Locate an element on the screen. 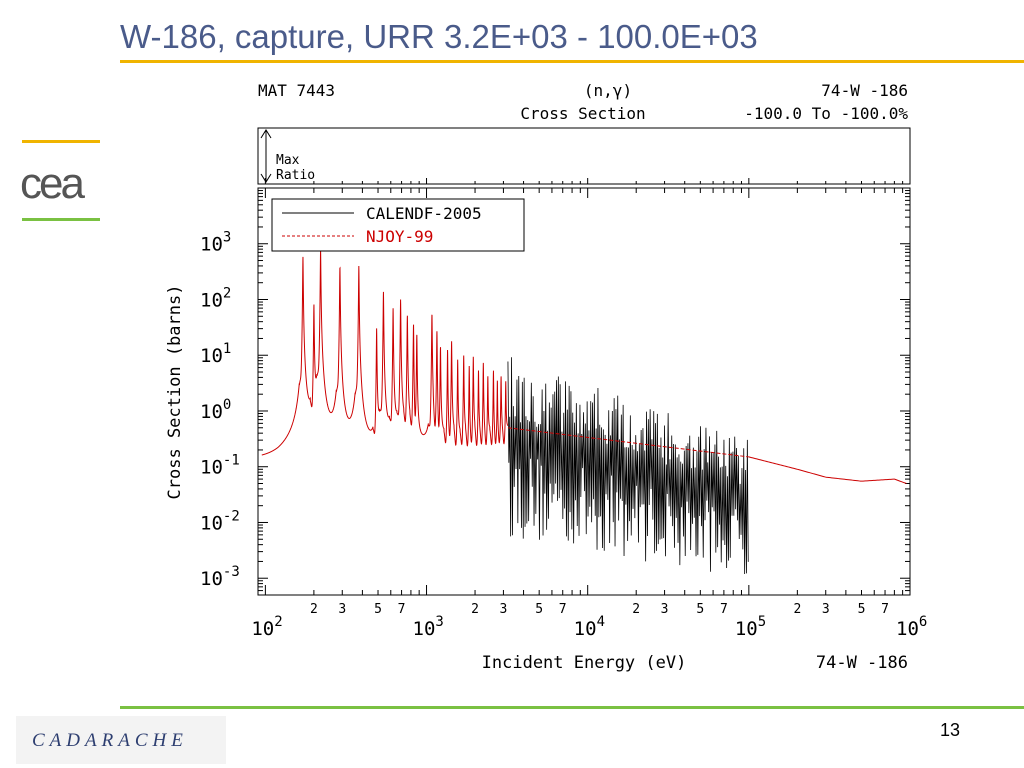 This screenshot has height=768, width=1024. y-axis-label: Cross Section (barns) is located at coordinates (175, 392).